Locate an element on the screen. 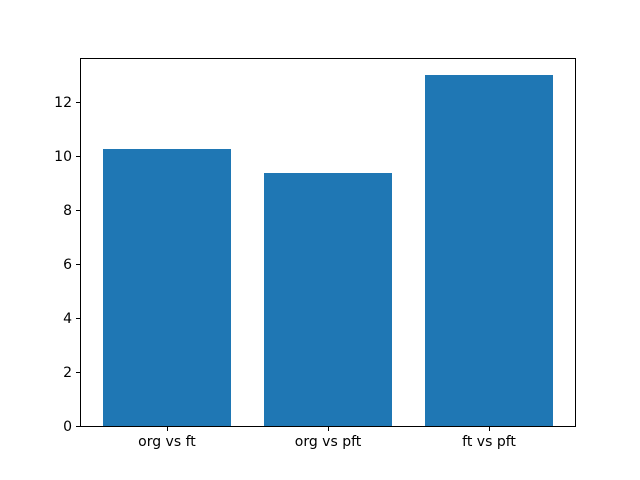 Image resolution: width=640 pixels, height=480 pixels. bar-org-vs-ft is located at coordinates (167, 287).